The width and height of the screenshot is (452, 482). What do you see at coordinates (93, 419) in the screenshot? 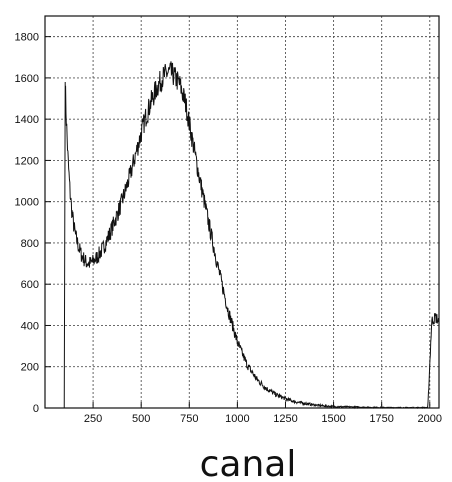
I see `x-tick-label: 250` at bounding box center [93, 419].